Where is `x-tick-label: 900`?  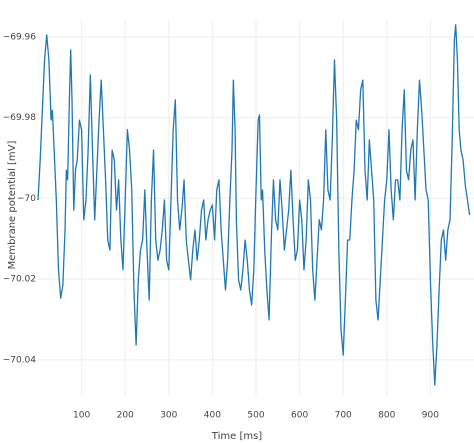
x-tick-label: 900 is located at coordinates (430, 416).